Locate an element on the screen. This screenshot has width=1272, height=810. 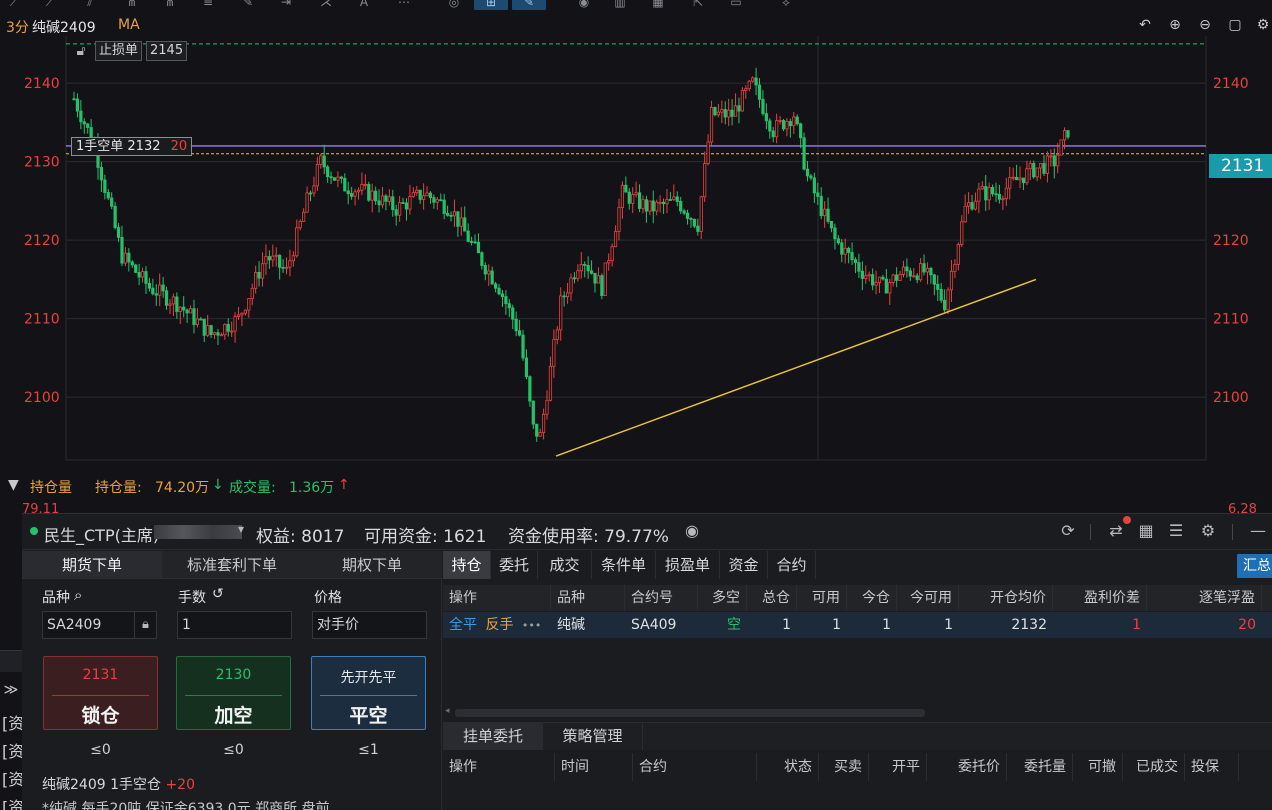
stop-loss-price-tag: 2145 is located at coordinates (167, 51).